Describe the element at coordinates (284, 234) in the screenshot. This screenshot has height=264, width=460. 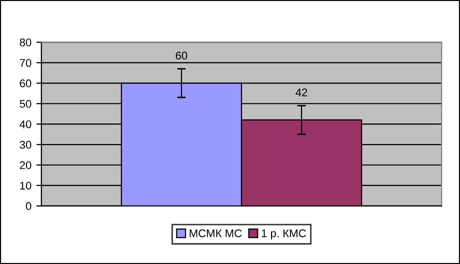
I see `legend-label: 1 р. КМС` at that location.